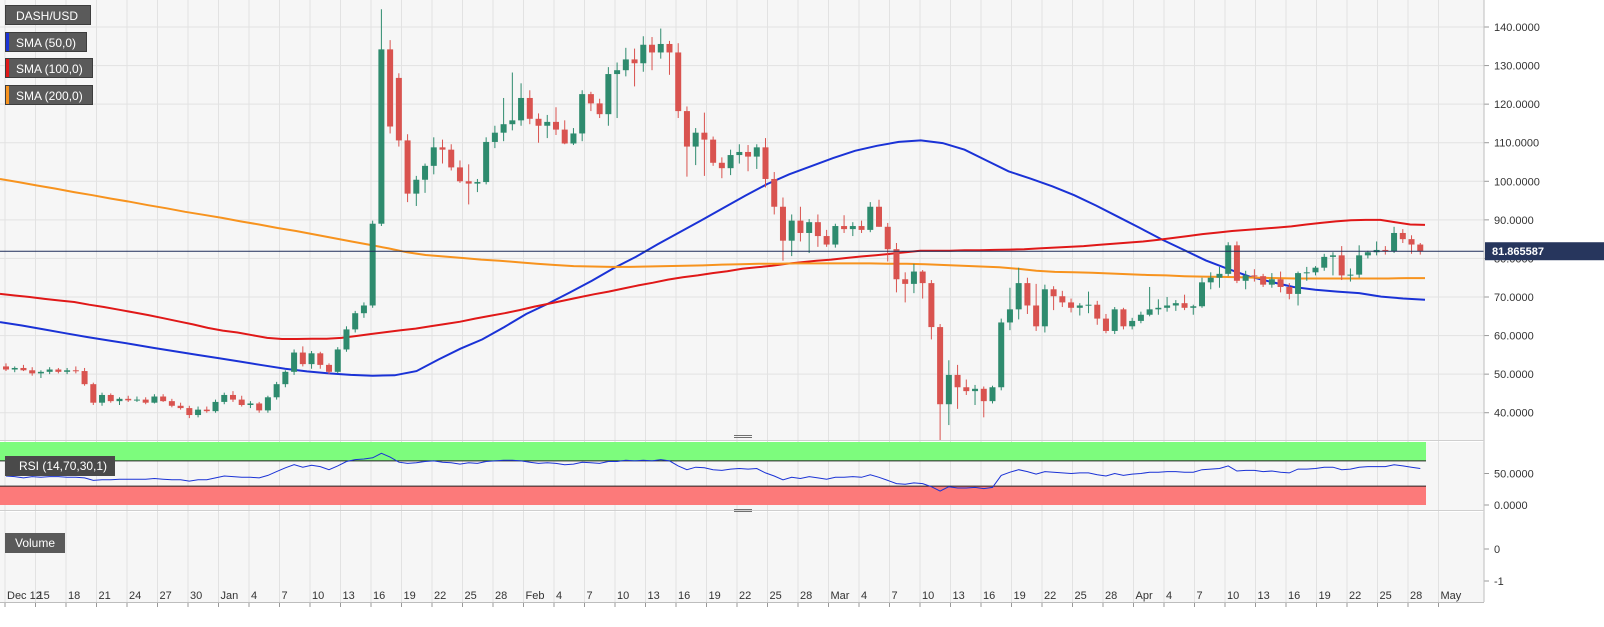 This screenshot has width=1604, height=627. What do you see at coordinates (743, 511) in the screenshot?
I see `pane-resize-handle-lower` at bounding box center [743, 511].